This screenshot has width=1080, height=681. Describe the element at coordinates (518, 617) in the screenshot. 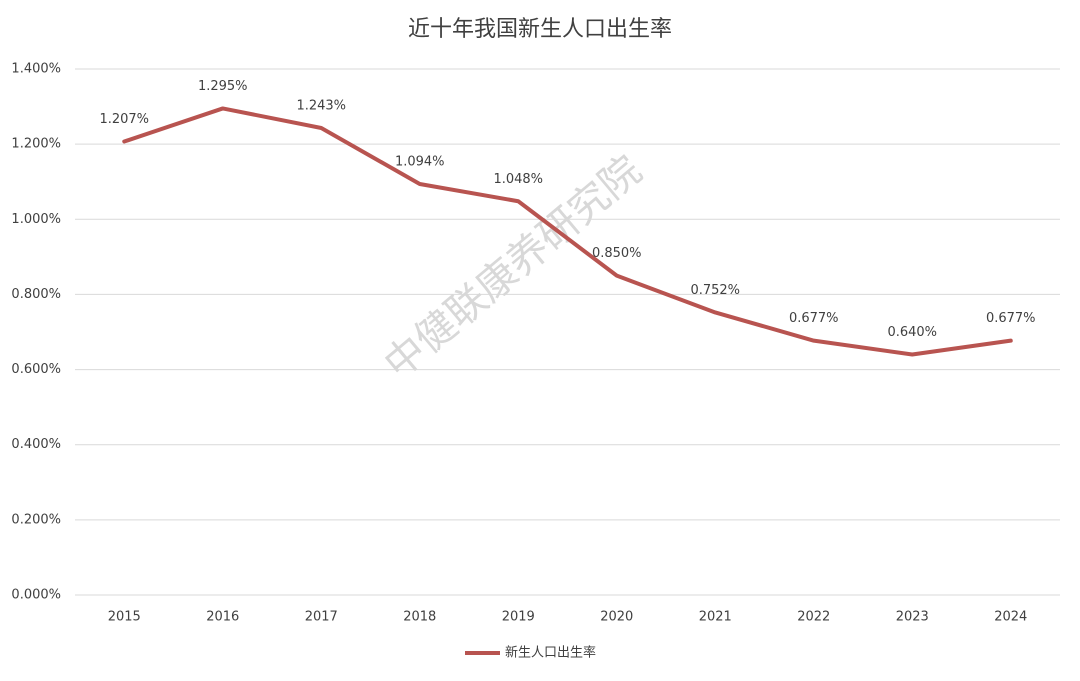

I see `x-tick-label: 2019` at that location.